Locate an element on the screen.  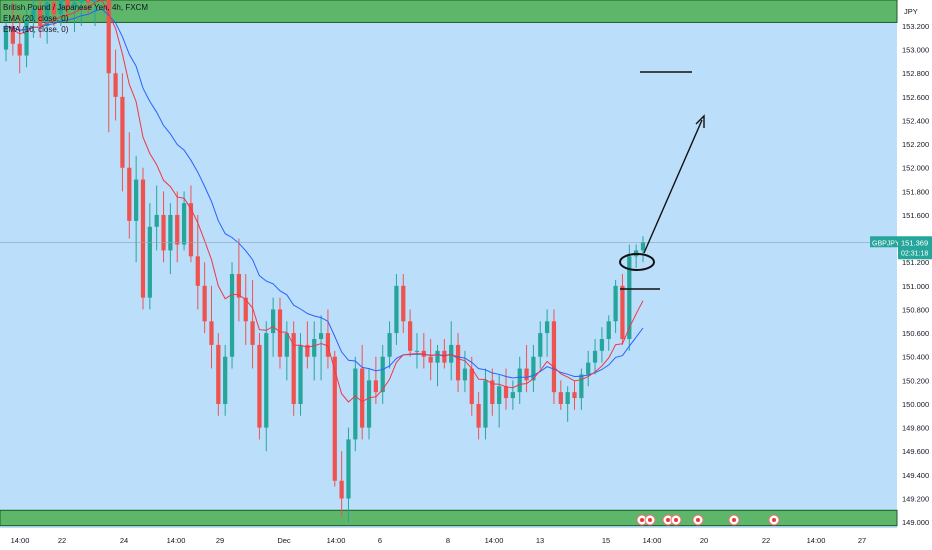
price-tick-label: 151.600 is located at coordinates (915, 215).